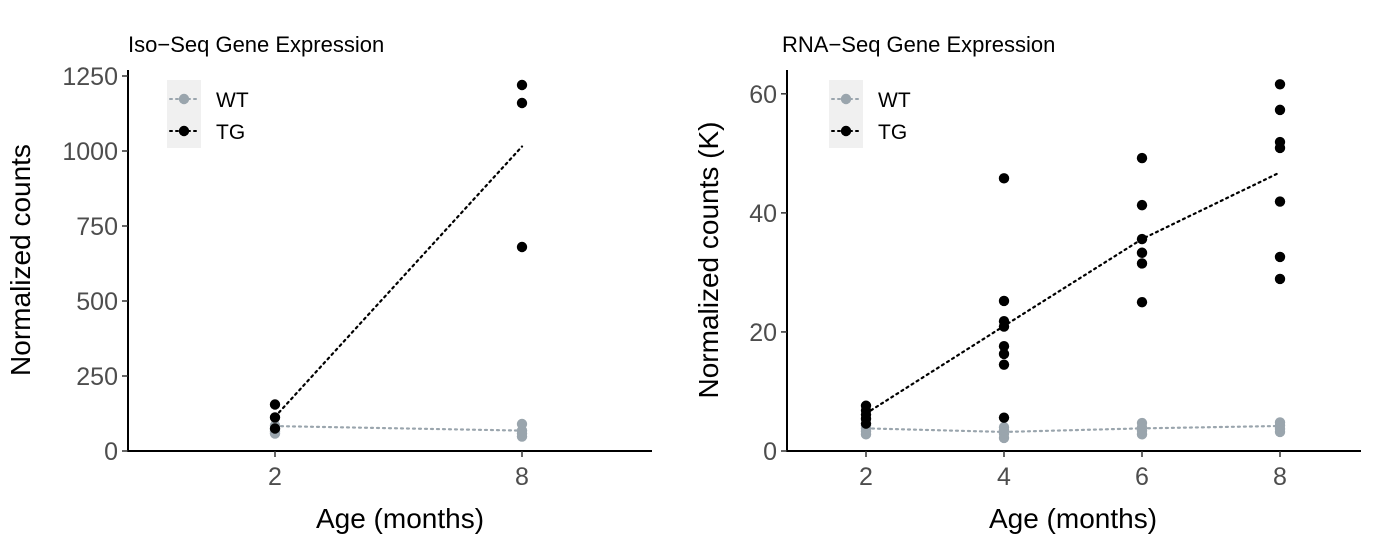  What do you see at coordinates (763, 333) in the screenshot?
I see `y-tick-label: 20` at bounding box center [763, 333].